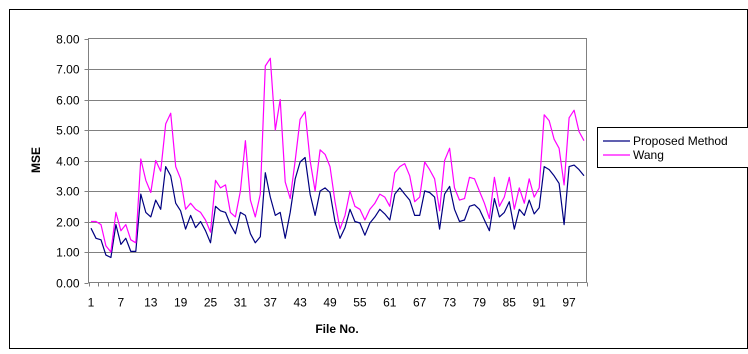  What do you see at coordinates (151, 303) in the screenshot?
I see `x-tick-label: 13` at bounding box center [151, 303].